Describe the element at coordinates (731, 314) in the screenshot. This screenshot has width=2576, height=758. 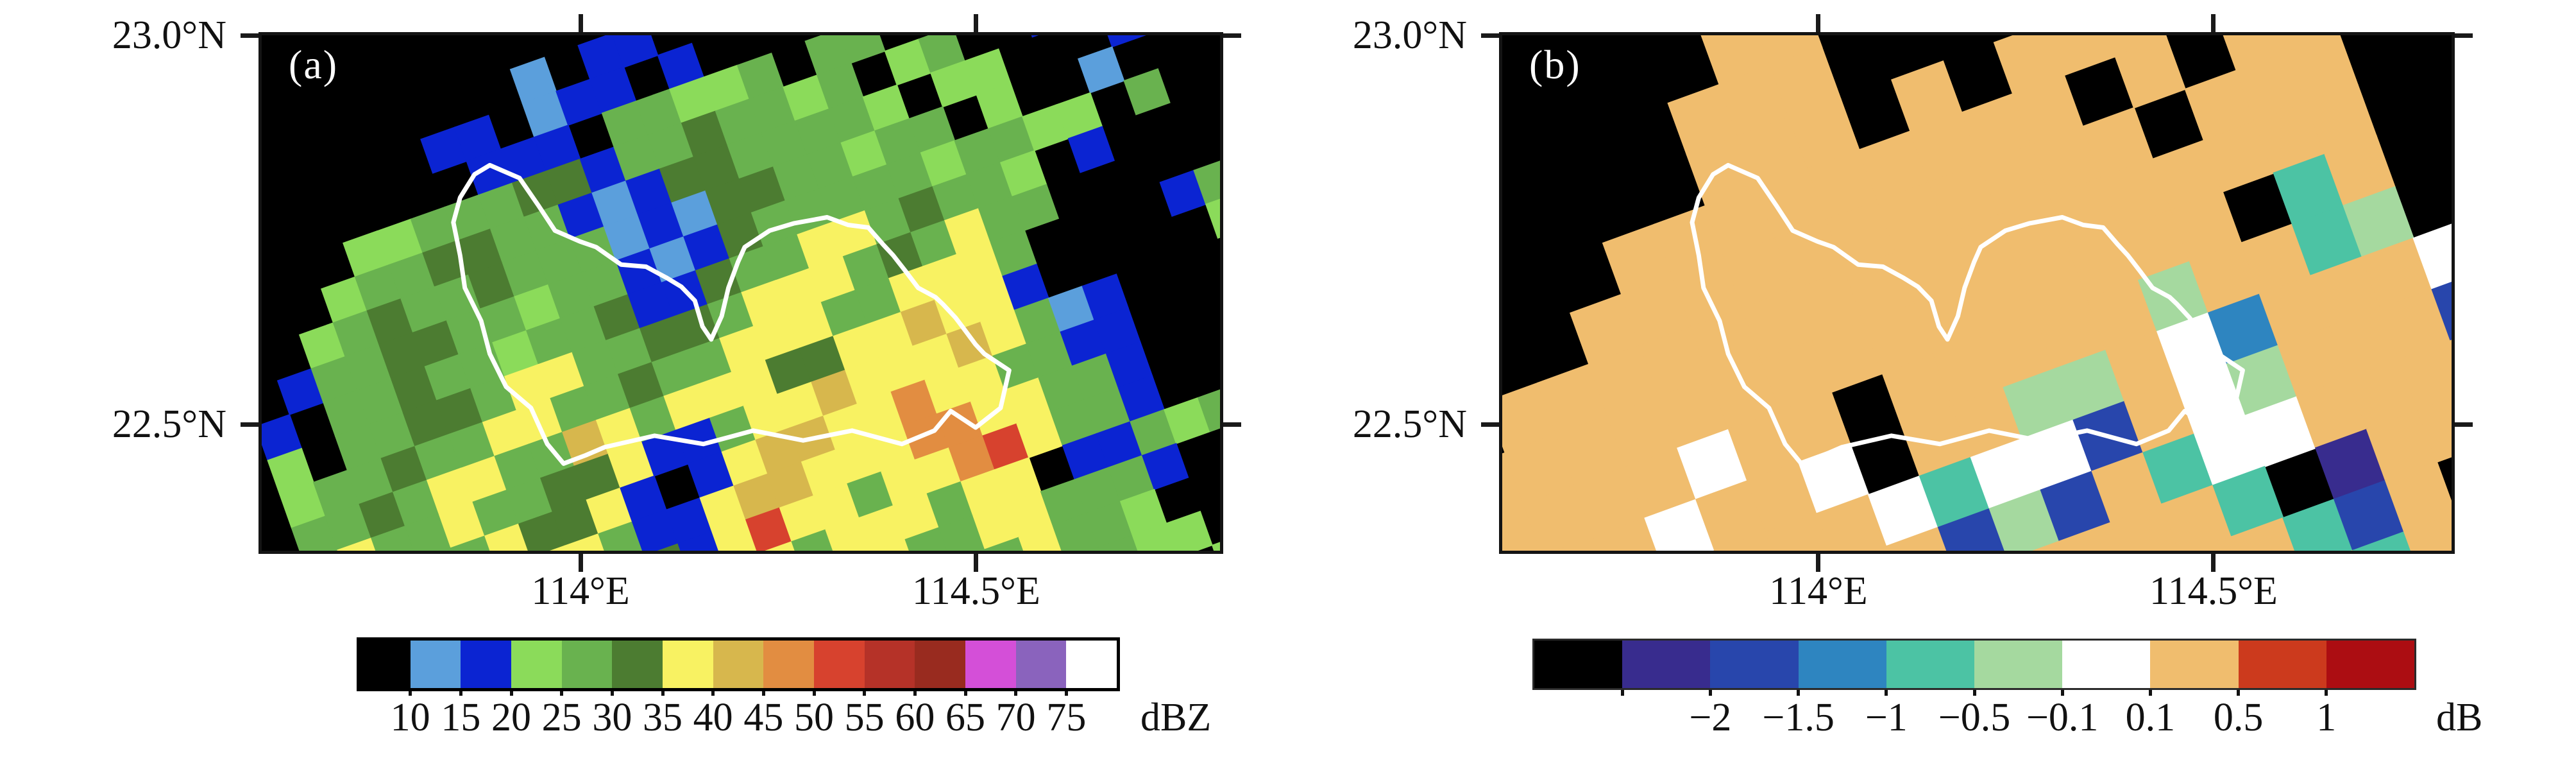
I see `city-boundary-outline` at that location.